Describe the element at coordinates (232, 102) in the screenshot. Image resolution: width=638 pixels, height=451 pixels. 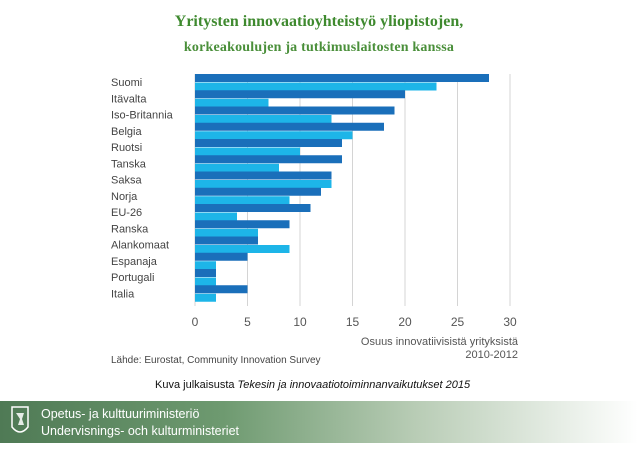
I see `bar-it-valta-s2` at that location.